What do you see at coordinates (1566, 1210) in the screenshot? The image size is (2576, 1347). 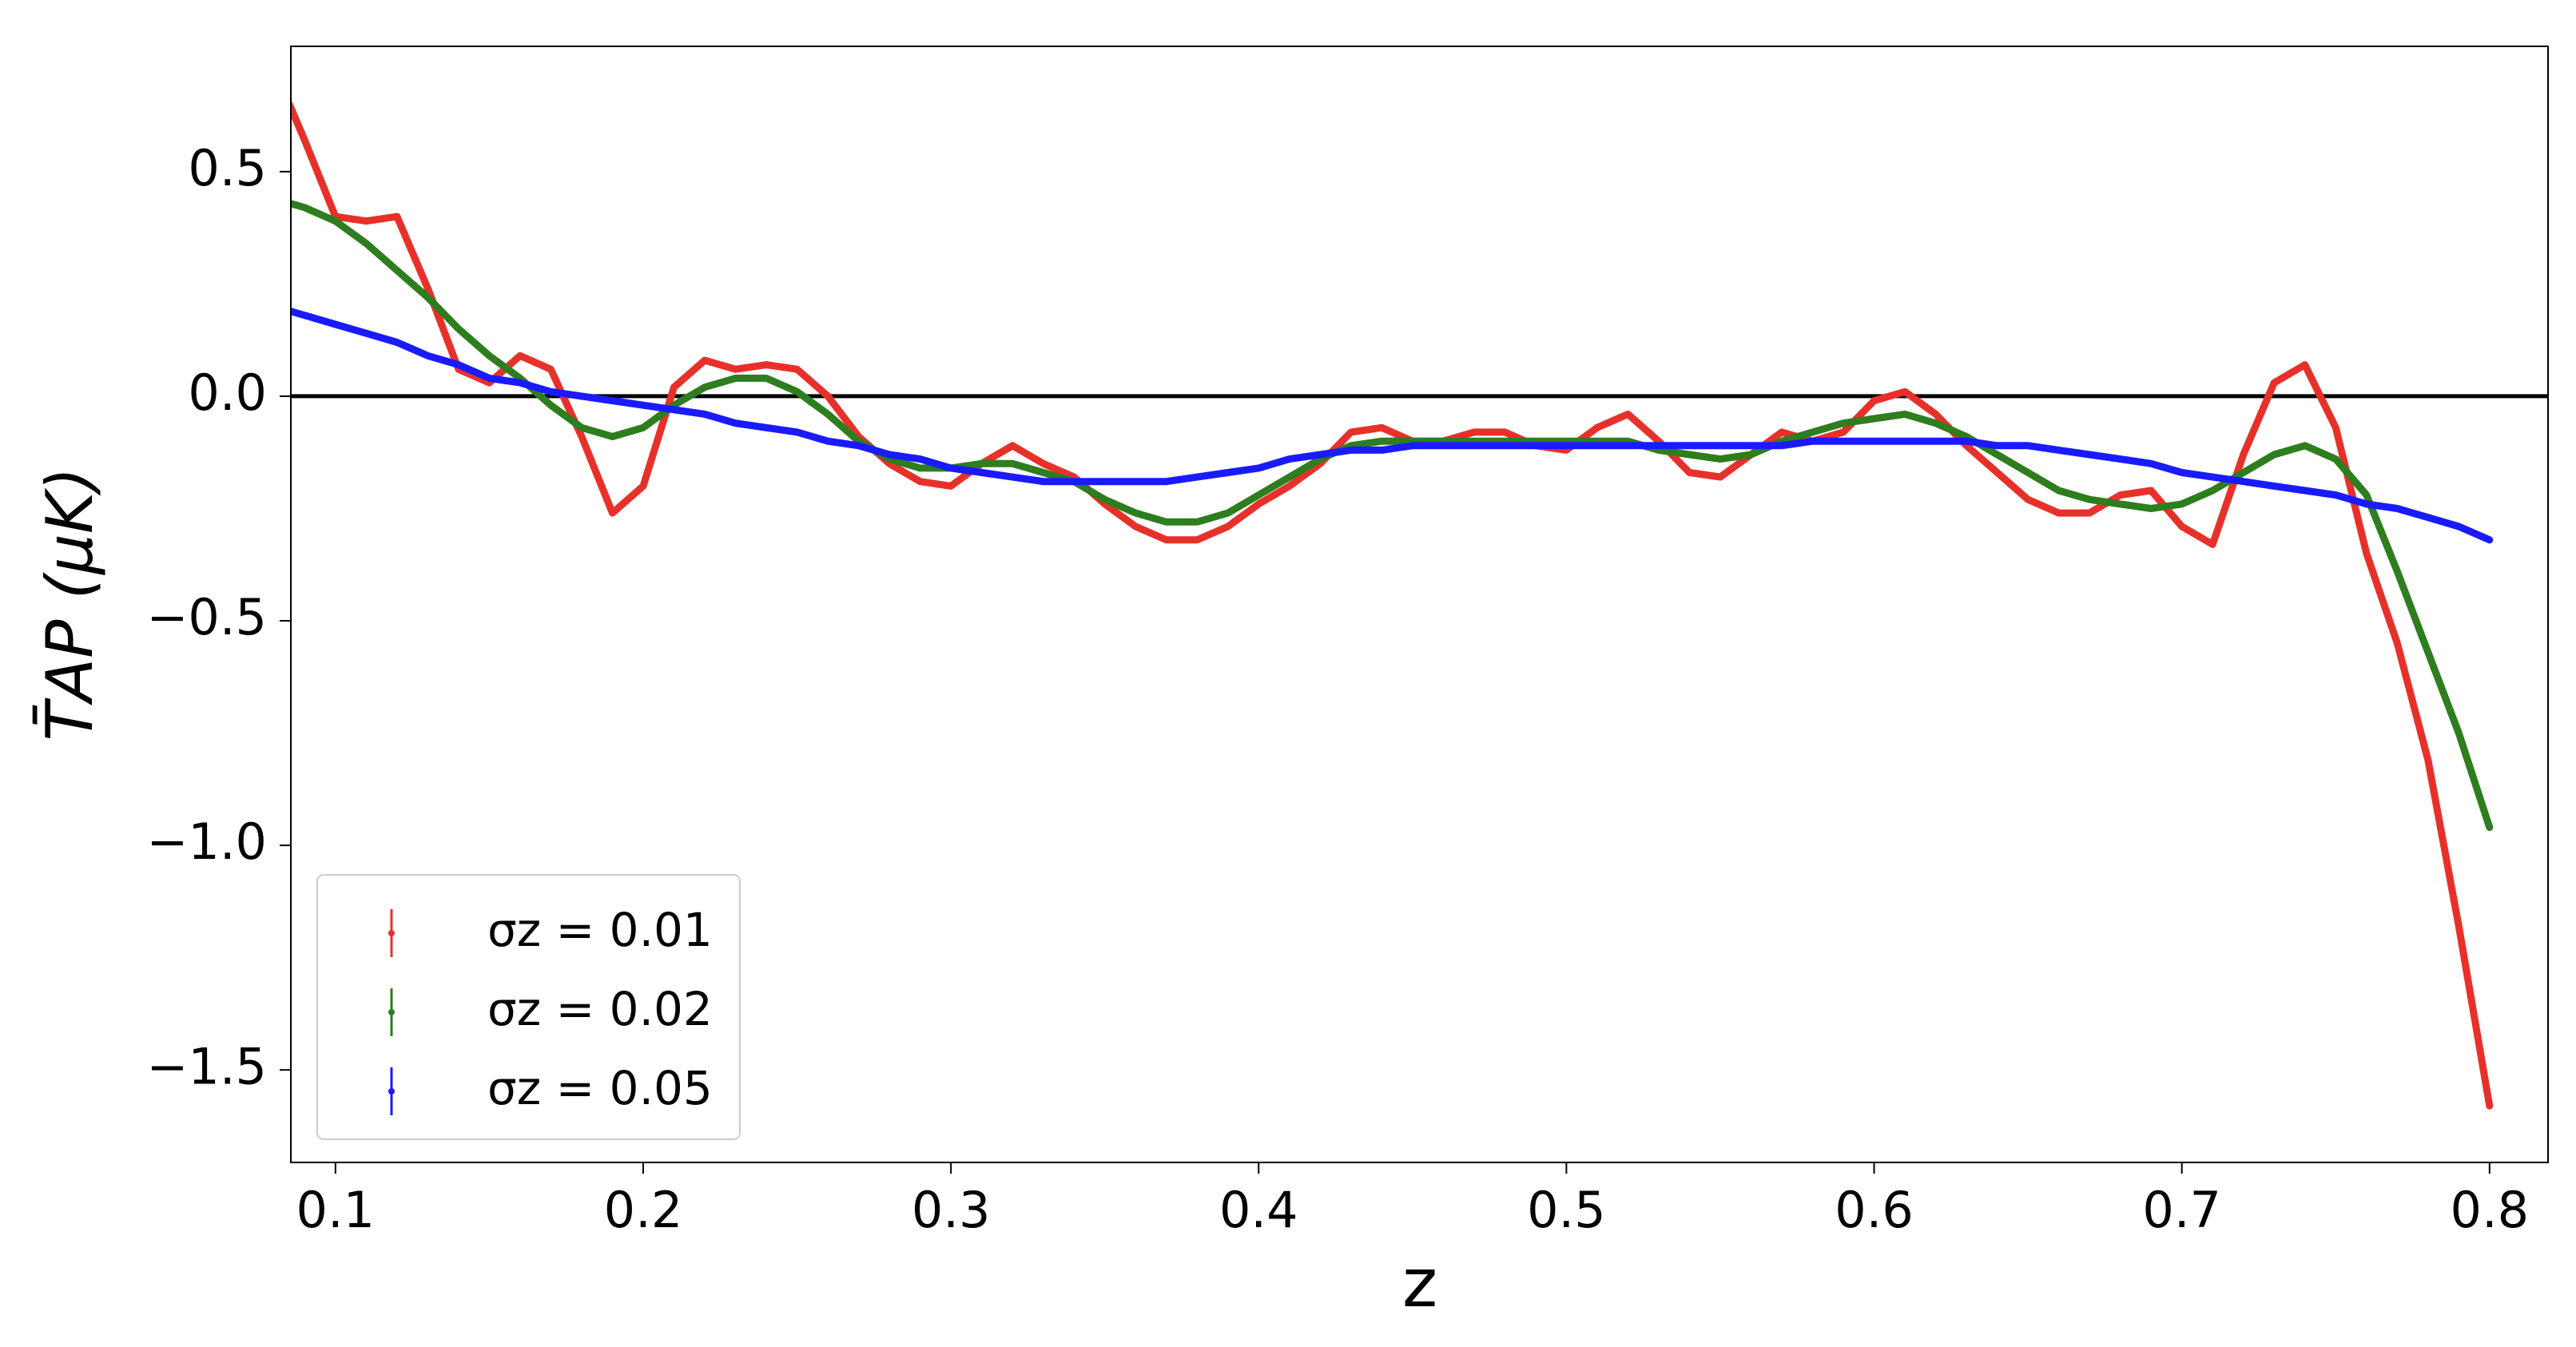 I see `x-tick-label: 0.5` at bounding box center [1566, 1210].